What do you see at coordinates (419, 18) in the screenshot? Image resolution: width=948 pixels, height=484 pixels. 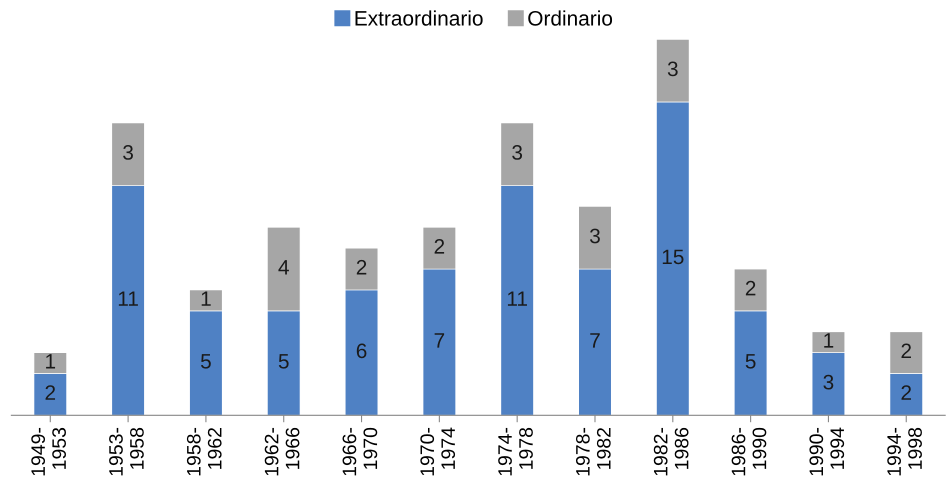 I see `legend-label: Extraordinario` at bounding box center [419, 18].